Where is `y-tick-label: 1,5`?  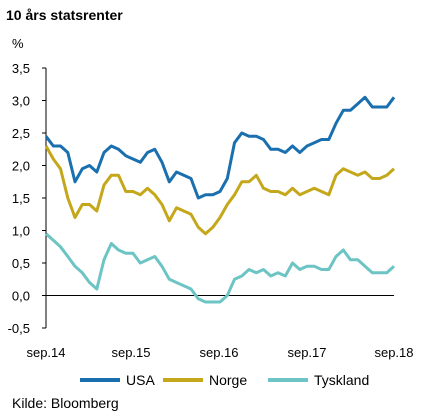 y-tick-label: 1,5 is located at coordinates (21, 198).